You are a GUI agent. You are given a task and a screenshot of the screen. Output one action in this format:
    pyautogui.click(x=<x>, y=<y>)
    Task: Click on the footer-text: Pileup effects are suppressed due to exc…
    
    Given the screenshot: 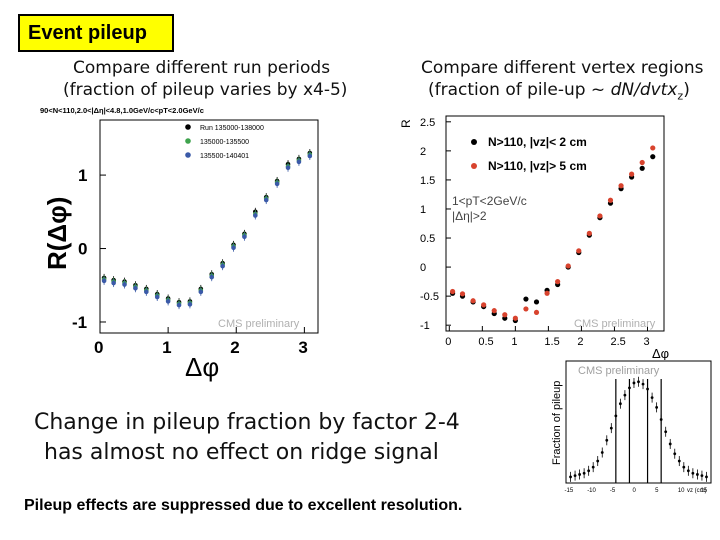 What is the action you would take?
    pyautogui.click(x=243, y=505)
    